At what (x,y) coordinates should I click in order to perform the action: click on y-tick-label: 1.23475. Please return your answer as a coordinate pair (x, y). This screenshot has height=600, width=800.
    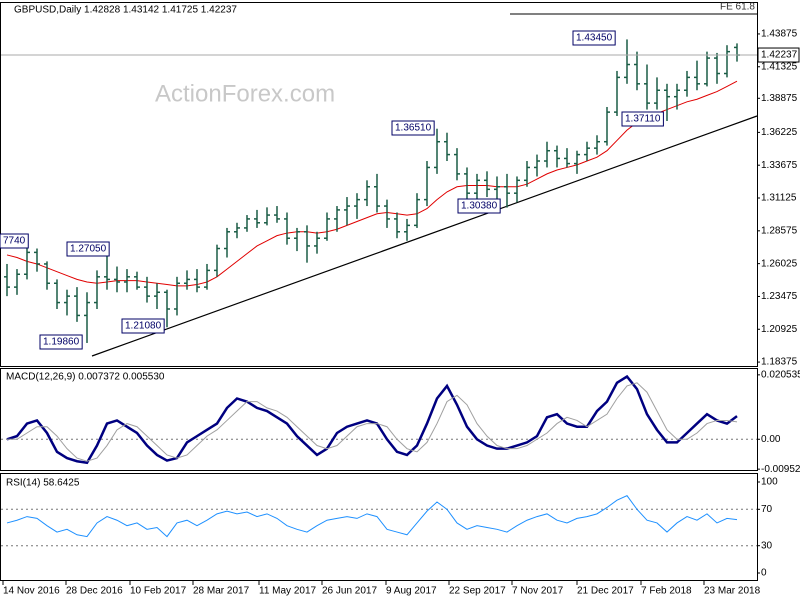
    Looking at the image, I should click on (779, 296).